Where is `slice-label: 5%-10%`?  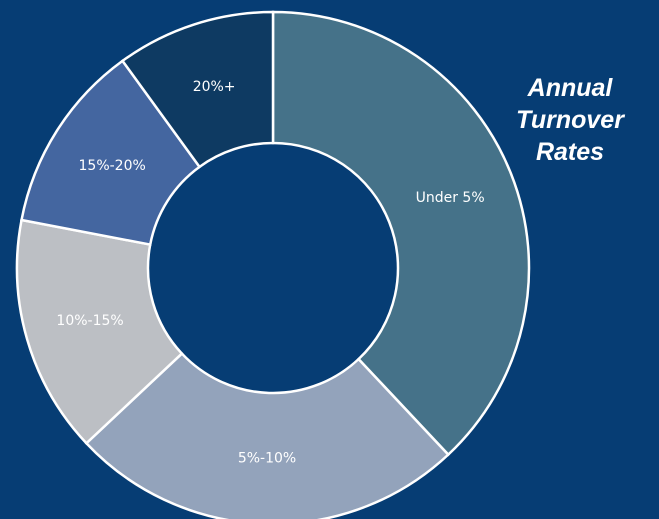 slice-label: 5%-10% is located at coordinates (267, 458).